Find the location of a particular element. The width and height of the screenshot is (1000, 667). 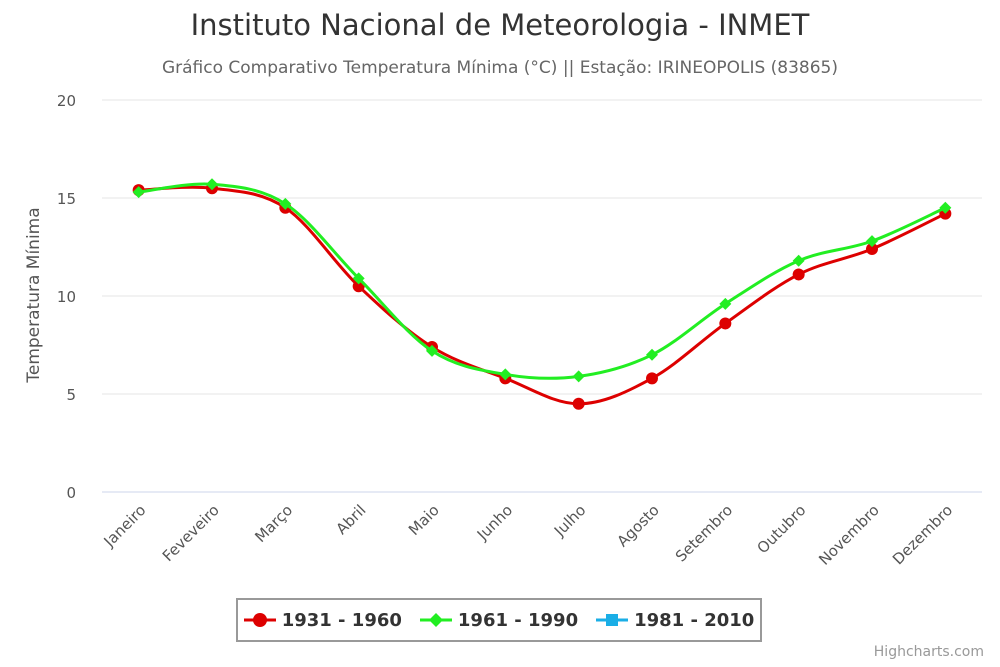

y-tick-label: 0 is located at coordinates (71, 493).